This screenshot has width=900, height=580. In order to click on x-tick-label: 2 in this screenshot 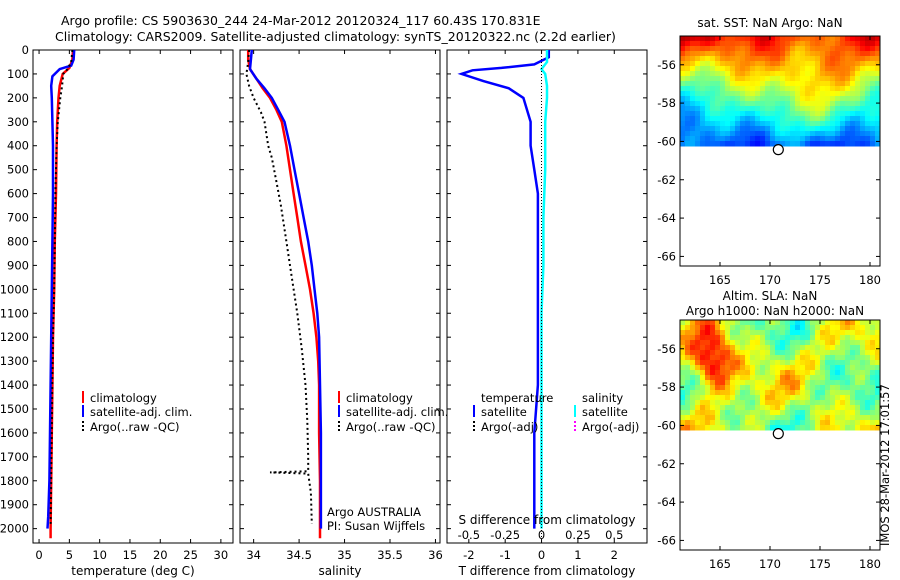, I will do `click(614, 555)`.